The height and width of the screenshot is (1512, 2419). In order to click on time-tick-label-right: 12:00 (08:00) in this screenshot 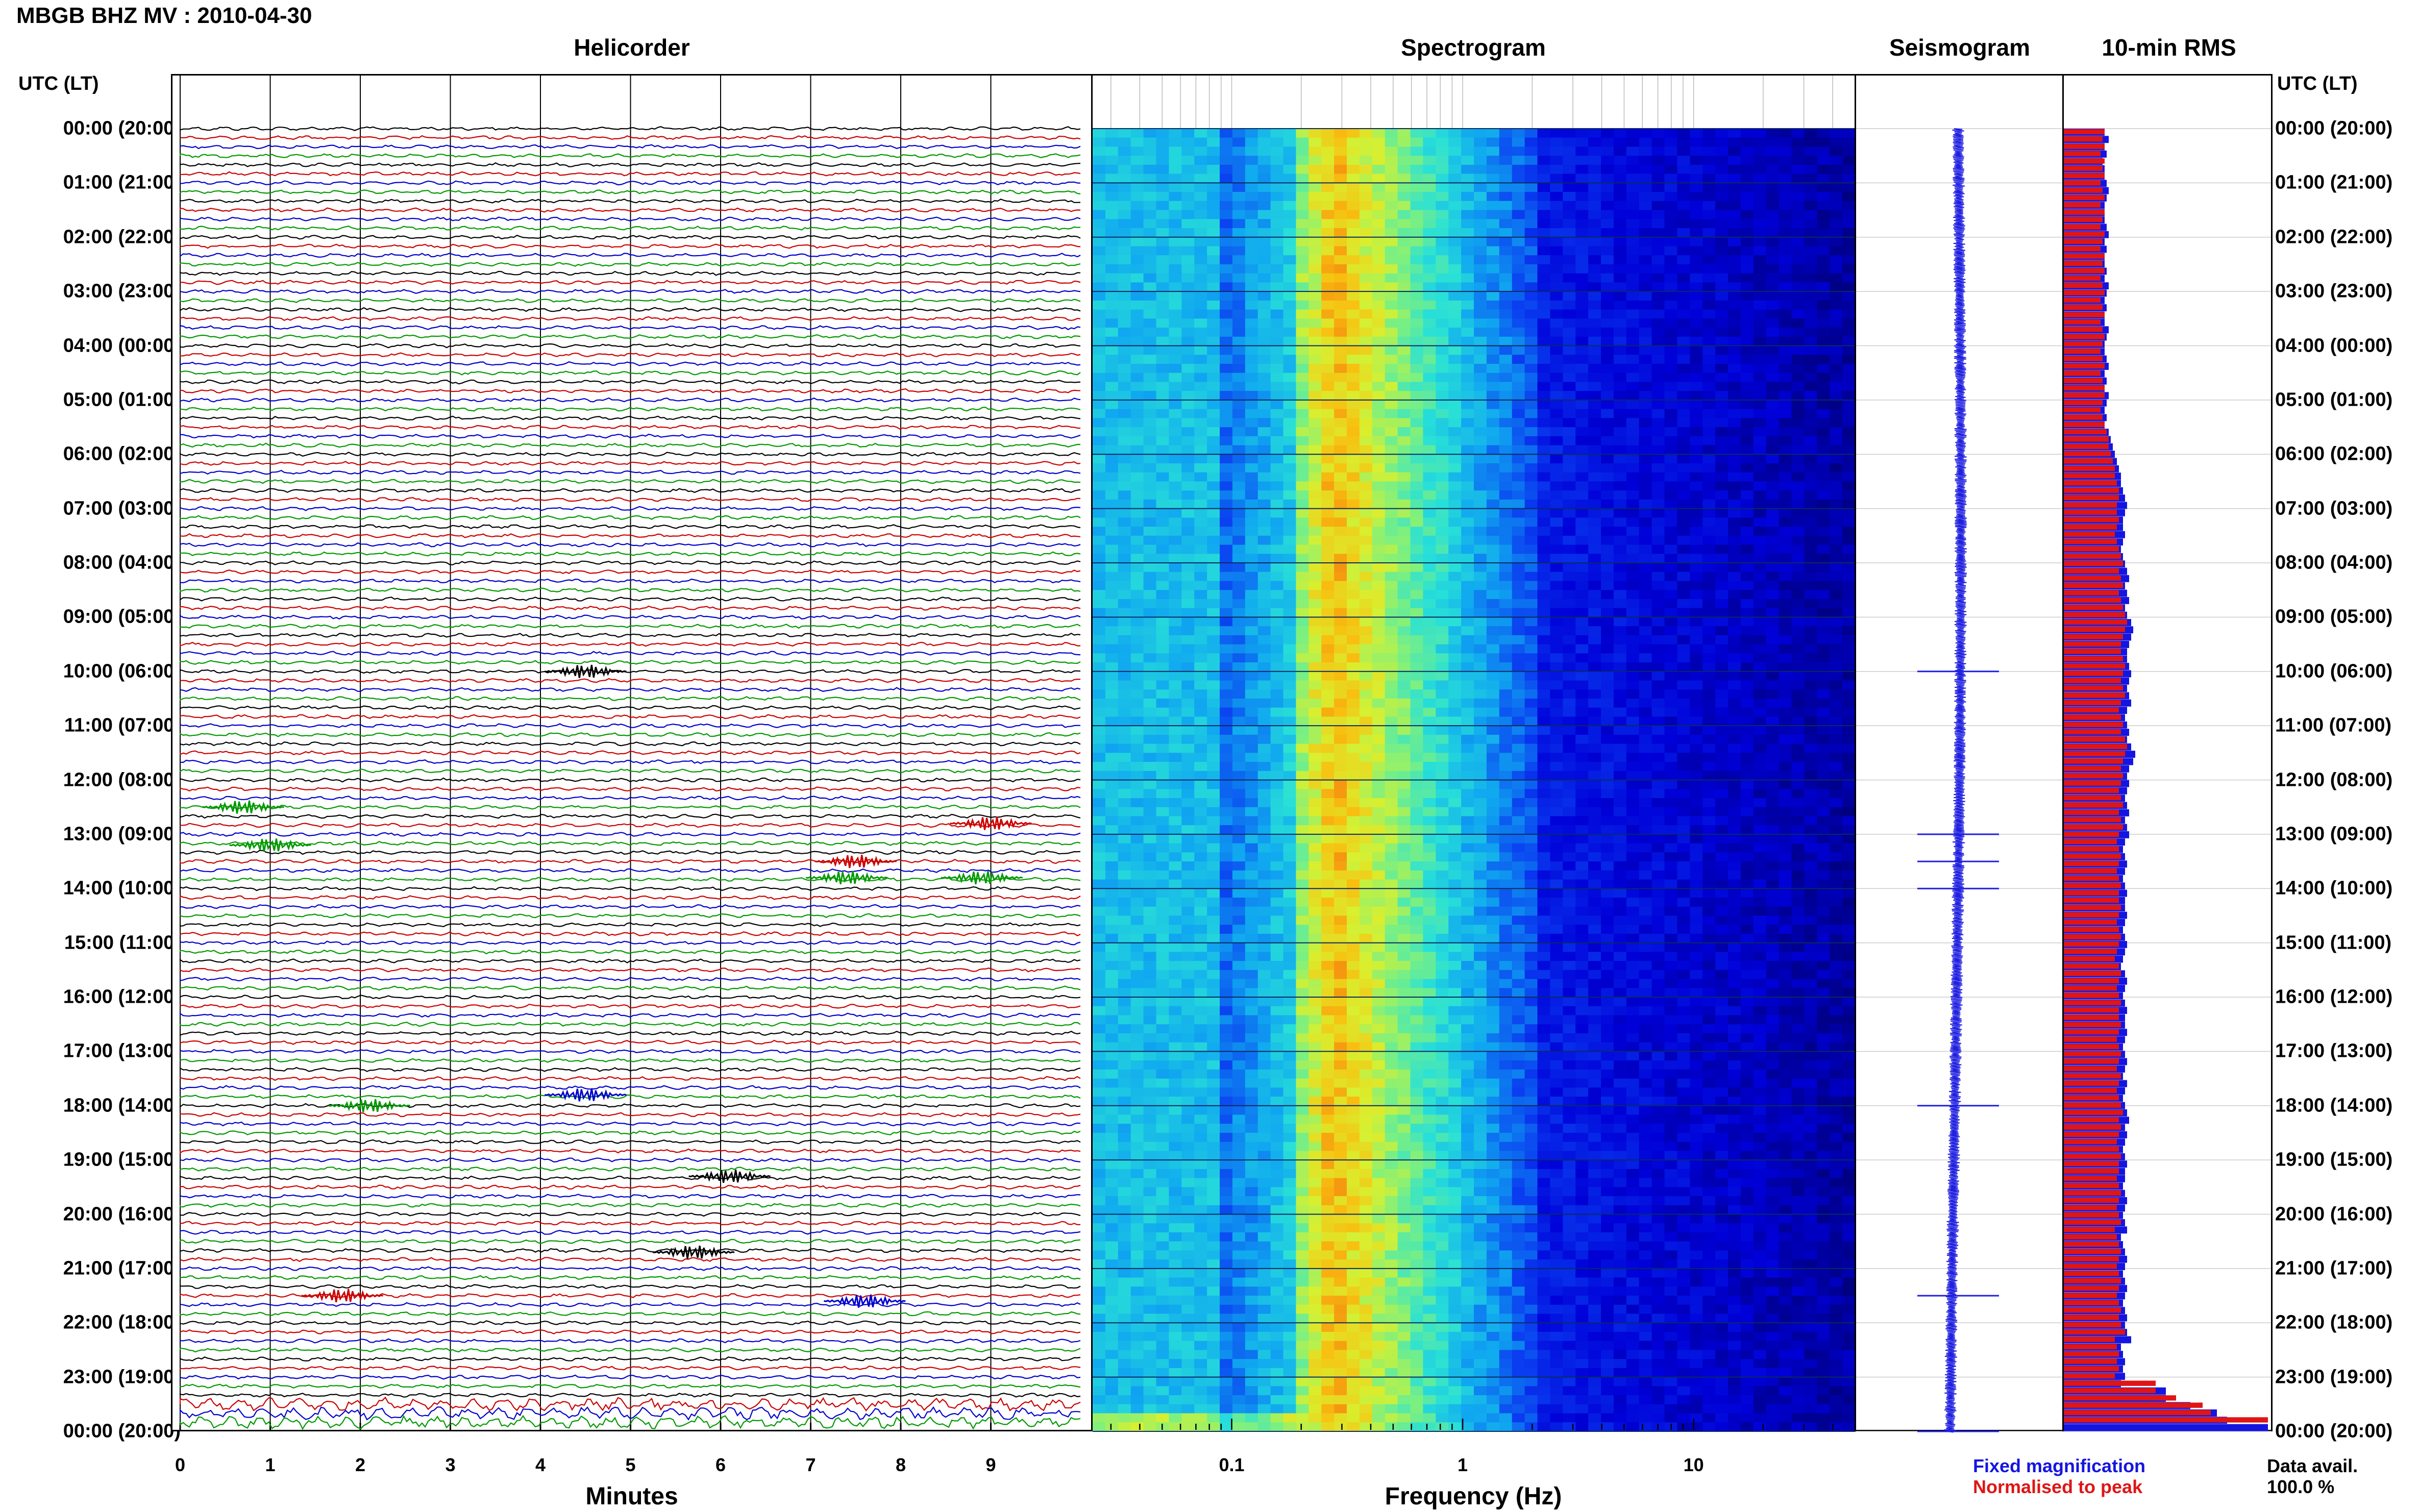, I will do `click(2334, 779)`.